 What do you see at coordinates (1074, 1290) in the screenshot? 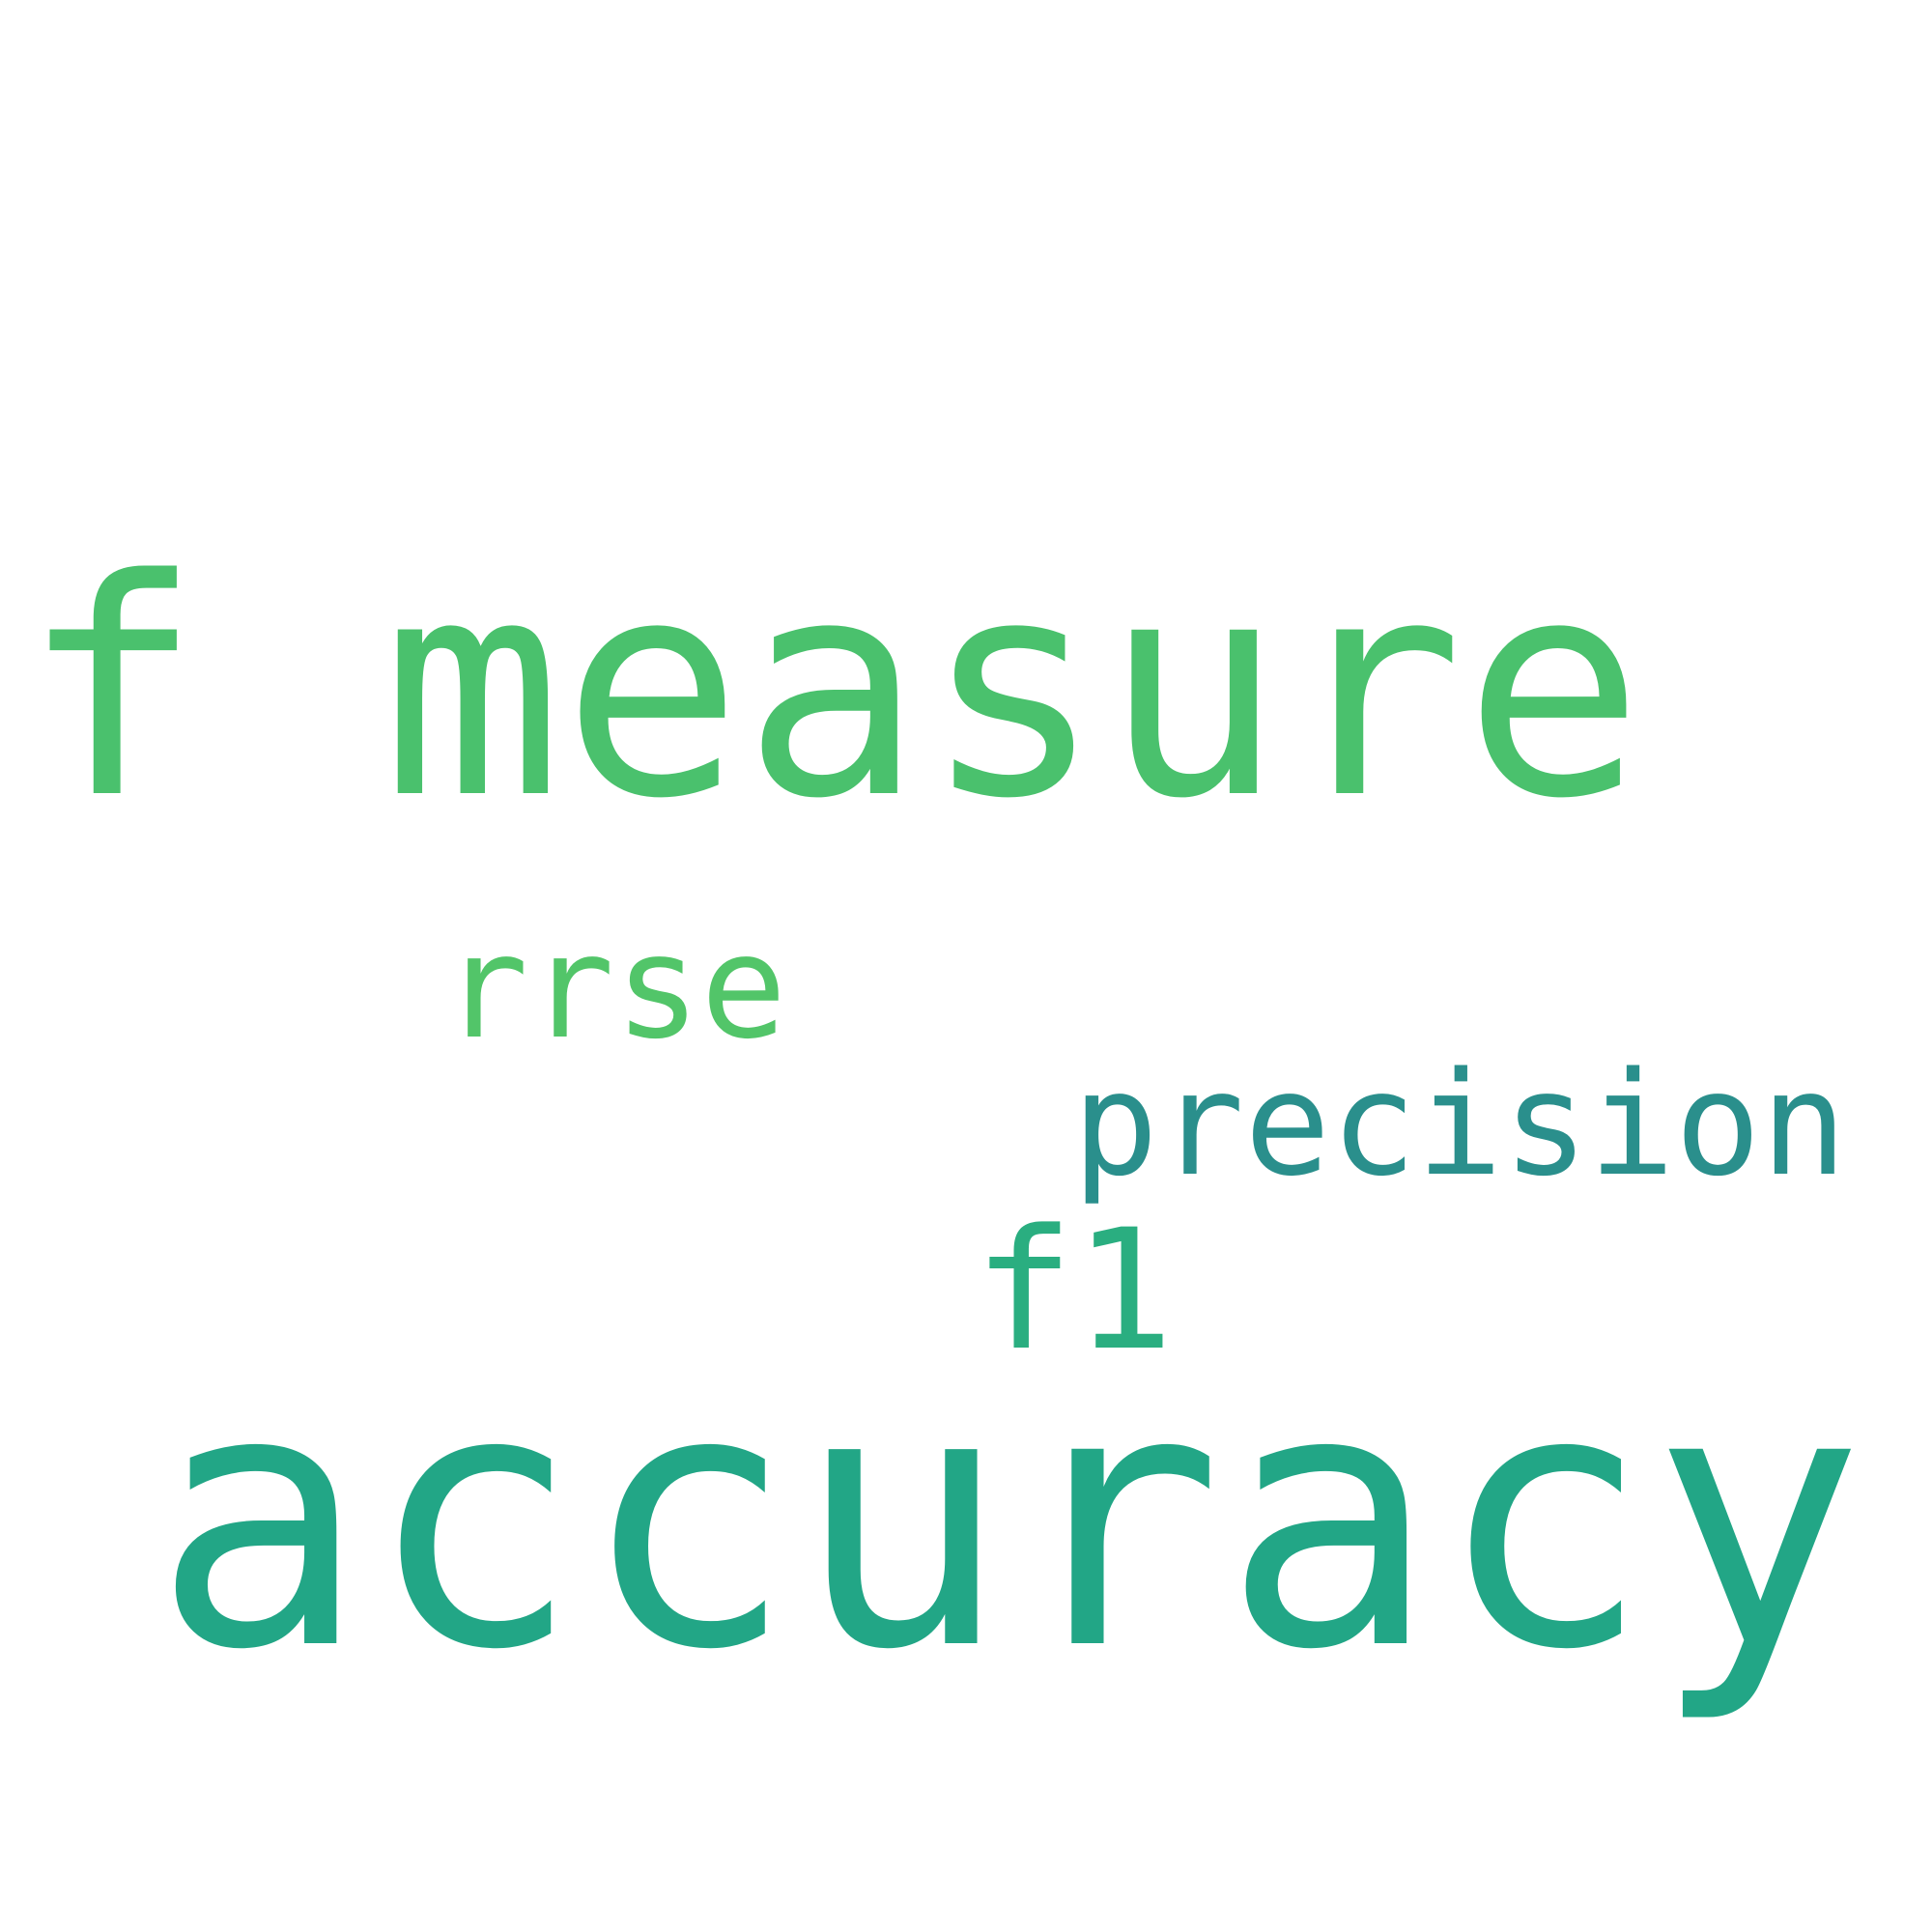
I see `word-f1: f1` at bounding box center [1074, 1290].